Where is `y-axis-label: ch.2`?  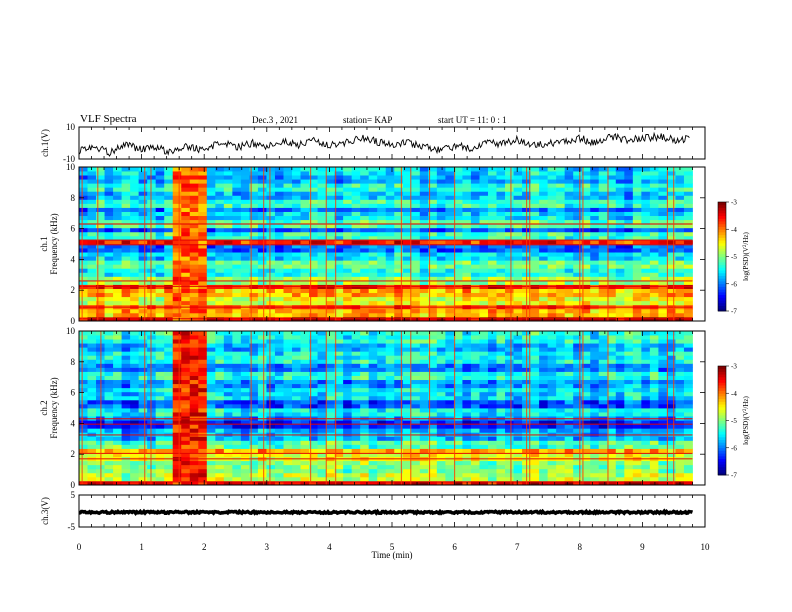
y-axis-label: ch.2 is located at coordinates (44, 407).